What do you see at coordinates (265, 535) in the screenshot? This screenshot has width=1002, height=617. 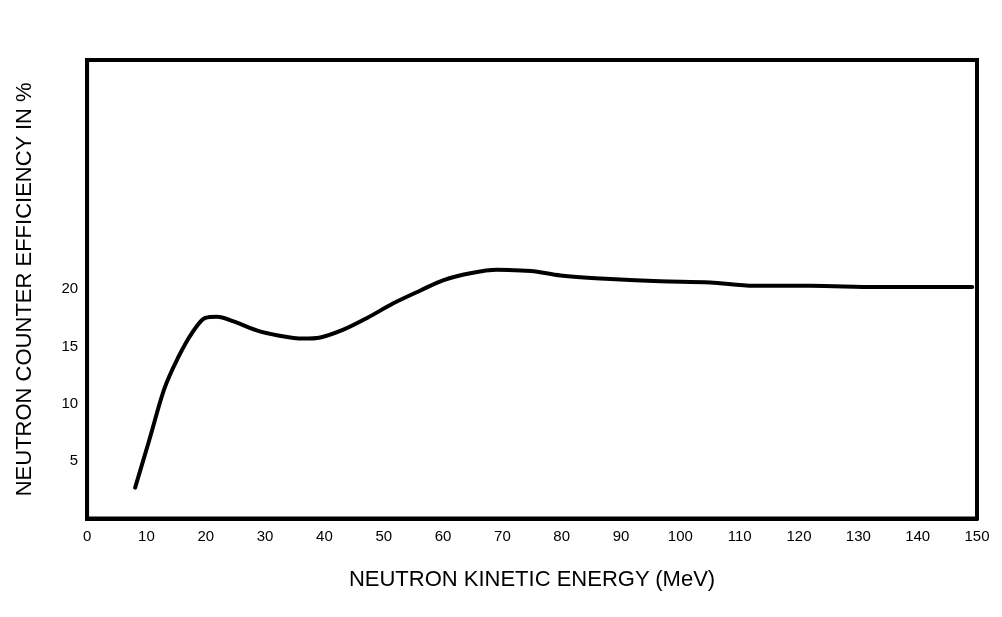 I see `x-tick-label: 30` at bounding box center [265, 535].